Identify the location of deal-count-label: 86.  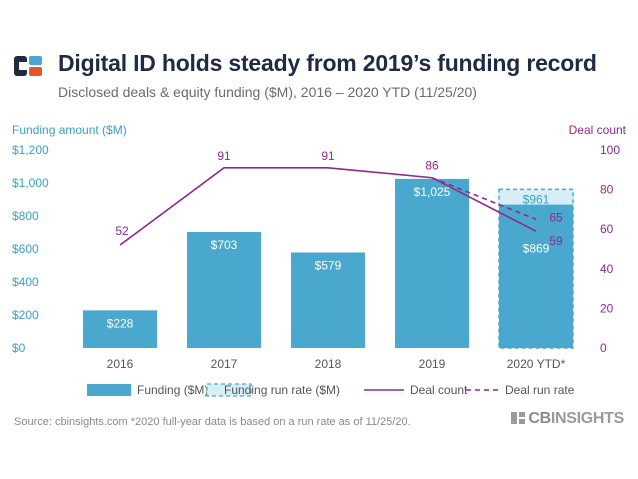
(432, 166).